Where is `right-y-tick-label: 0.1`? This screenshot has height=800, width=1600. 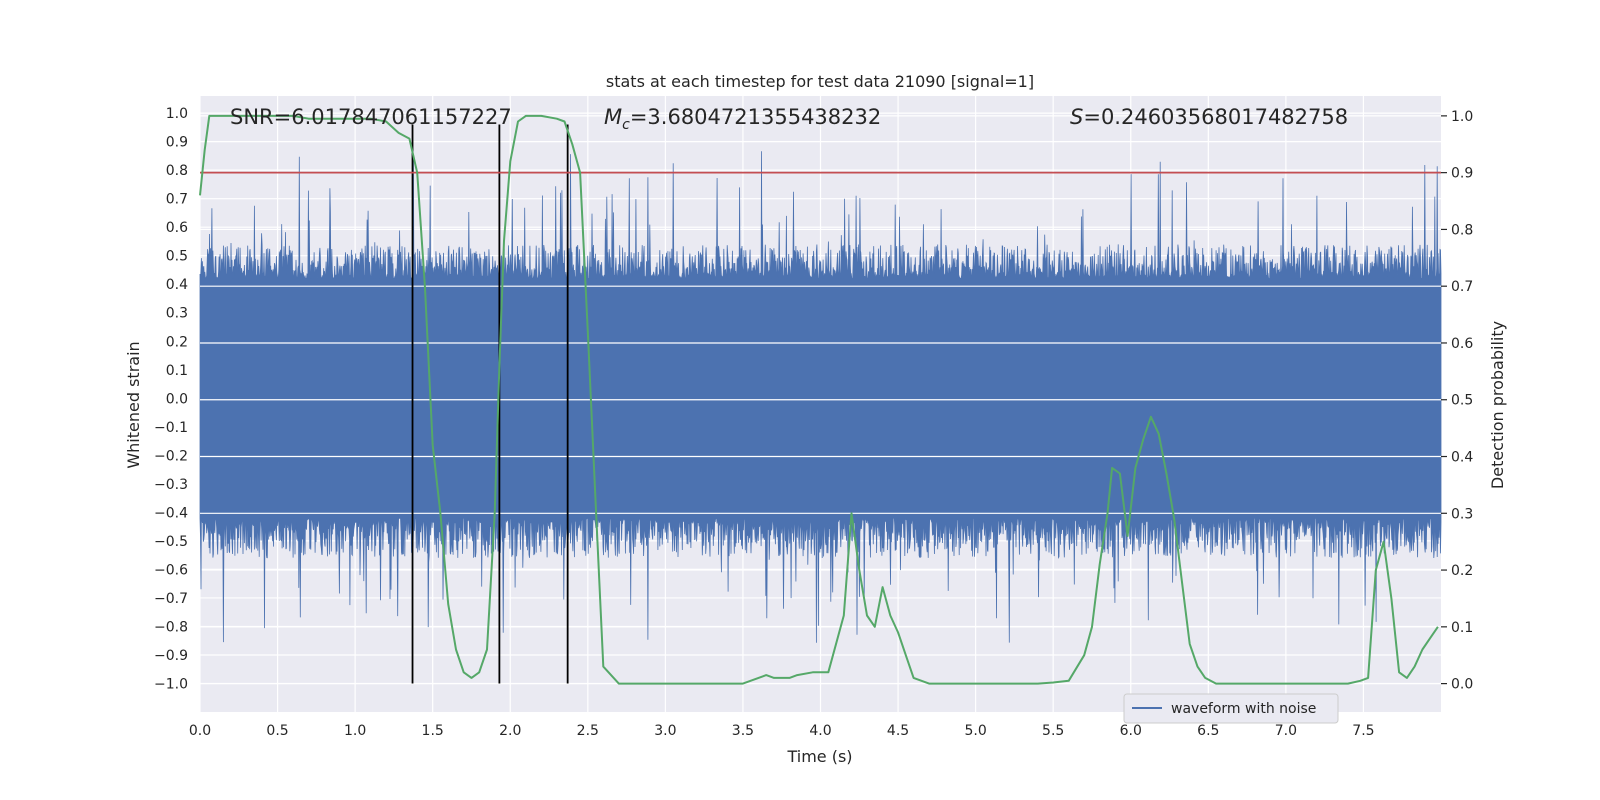 right-y-tick-label: 0.1 is located at coordinates (1462, 628).